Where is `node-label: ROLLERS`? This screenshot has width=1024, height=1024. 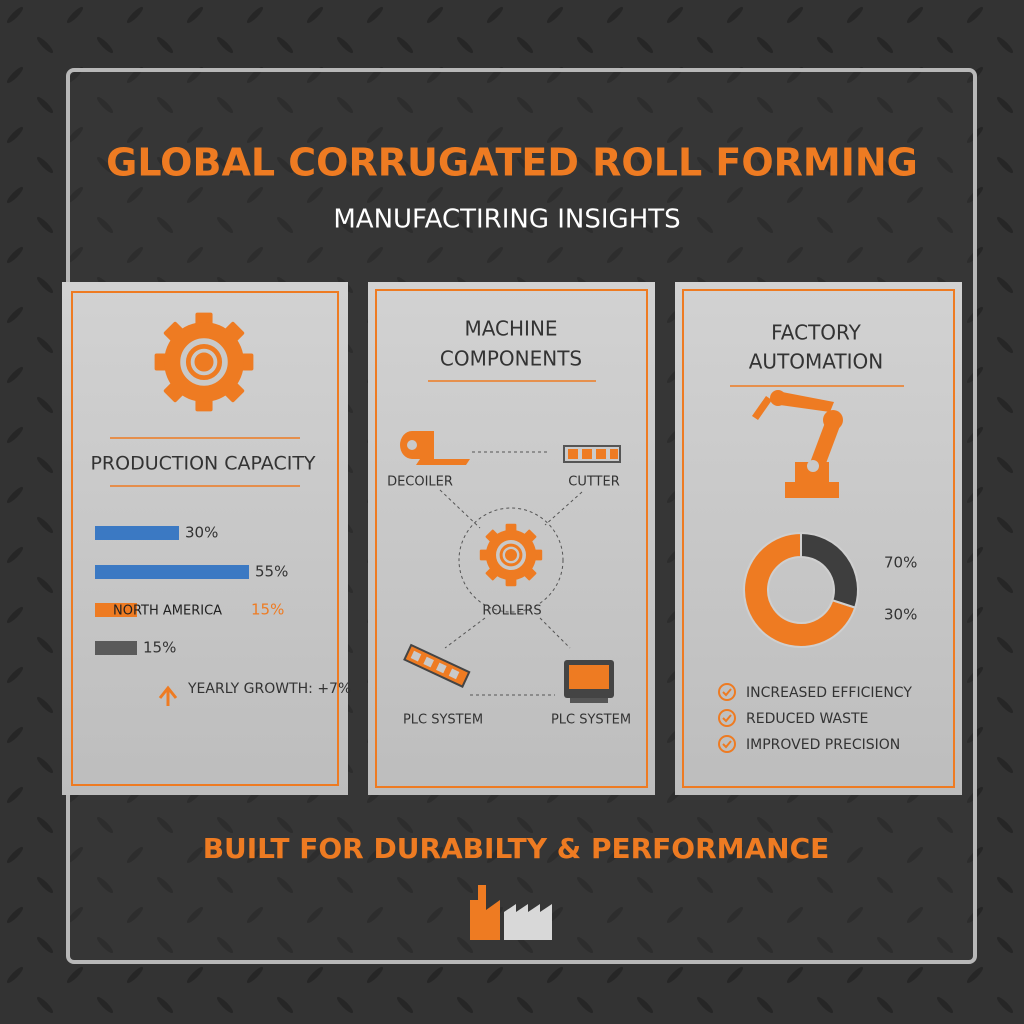 node-label: ROLLERS is located at coordinates (511, 611).